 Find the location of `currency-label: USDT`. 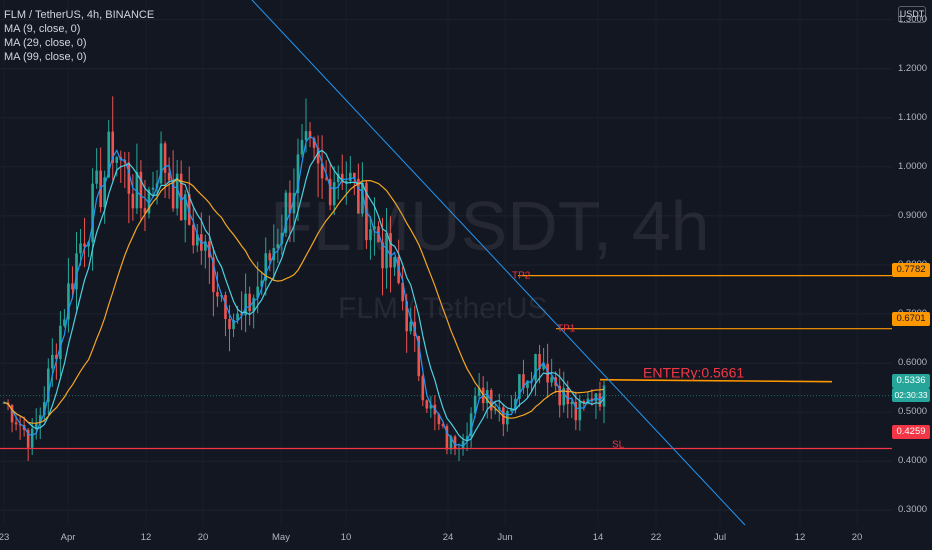

currency-label: USDT is located at coordinates (912, 14).